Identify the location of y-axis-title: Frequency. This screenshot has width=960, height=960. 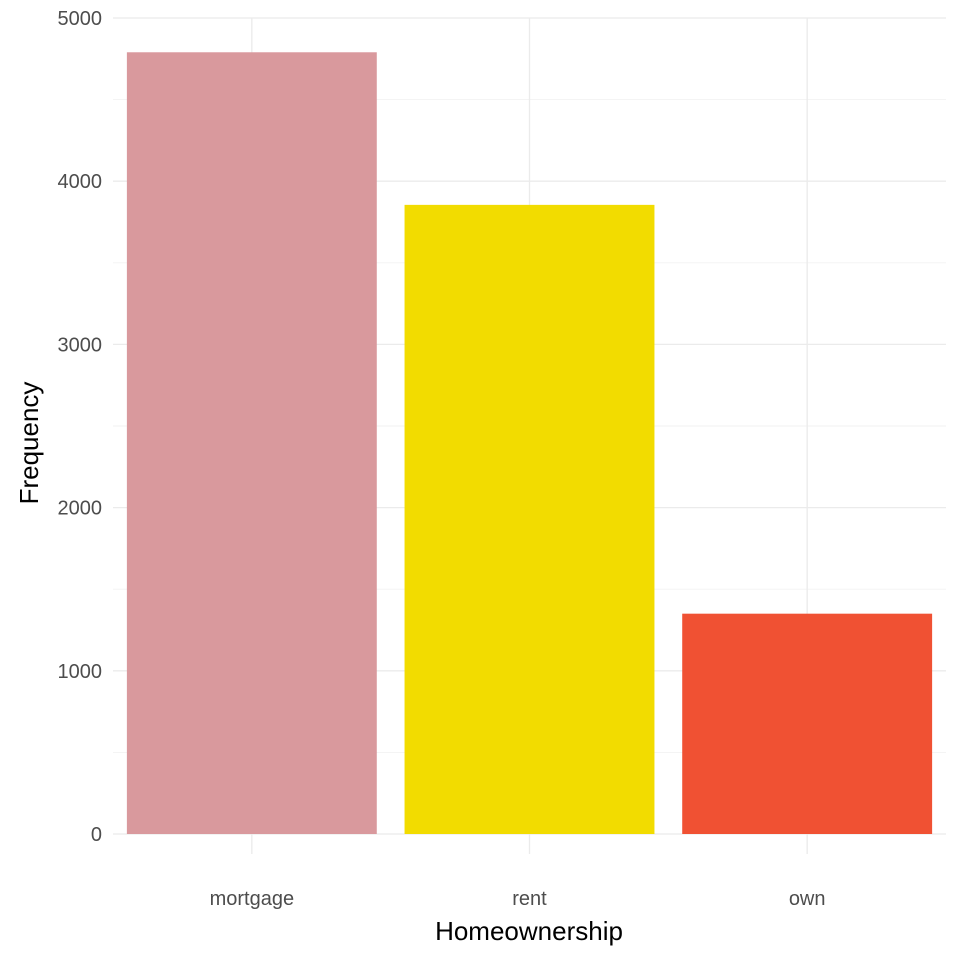
(29, 443).